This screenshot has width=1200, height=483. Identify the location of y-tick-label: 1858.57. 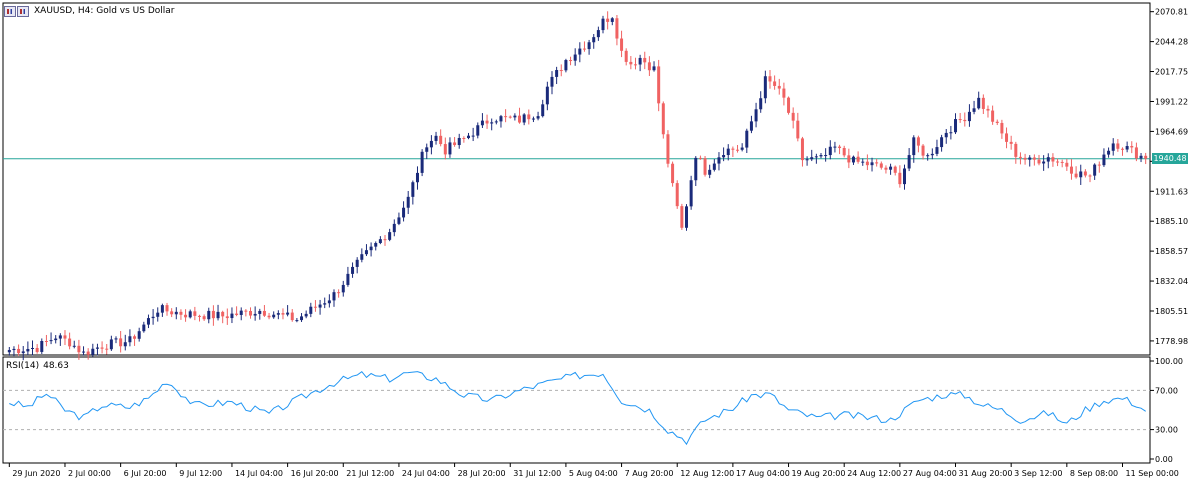
(1171, 251).